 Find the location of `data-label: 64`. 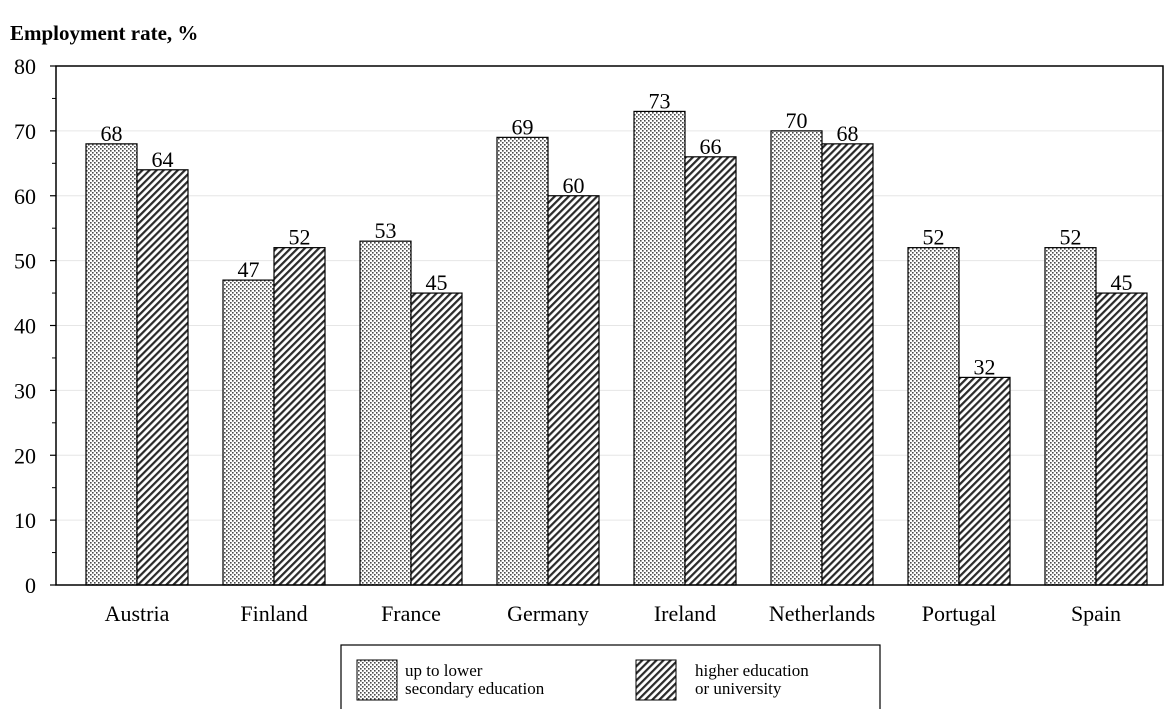

data-label: 64 is located at coordinates (163, 159).